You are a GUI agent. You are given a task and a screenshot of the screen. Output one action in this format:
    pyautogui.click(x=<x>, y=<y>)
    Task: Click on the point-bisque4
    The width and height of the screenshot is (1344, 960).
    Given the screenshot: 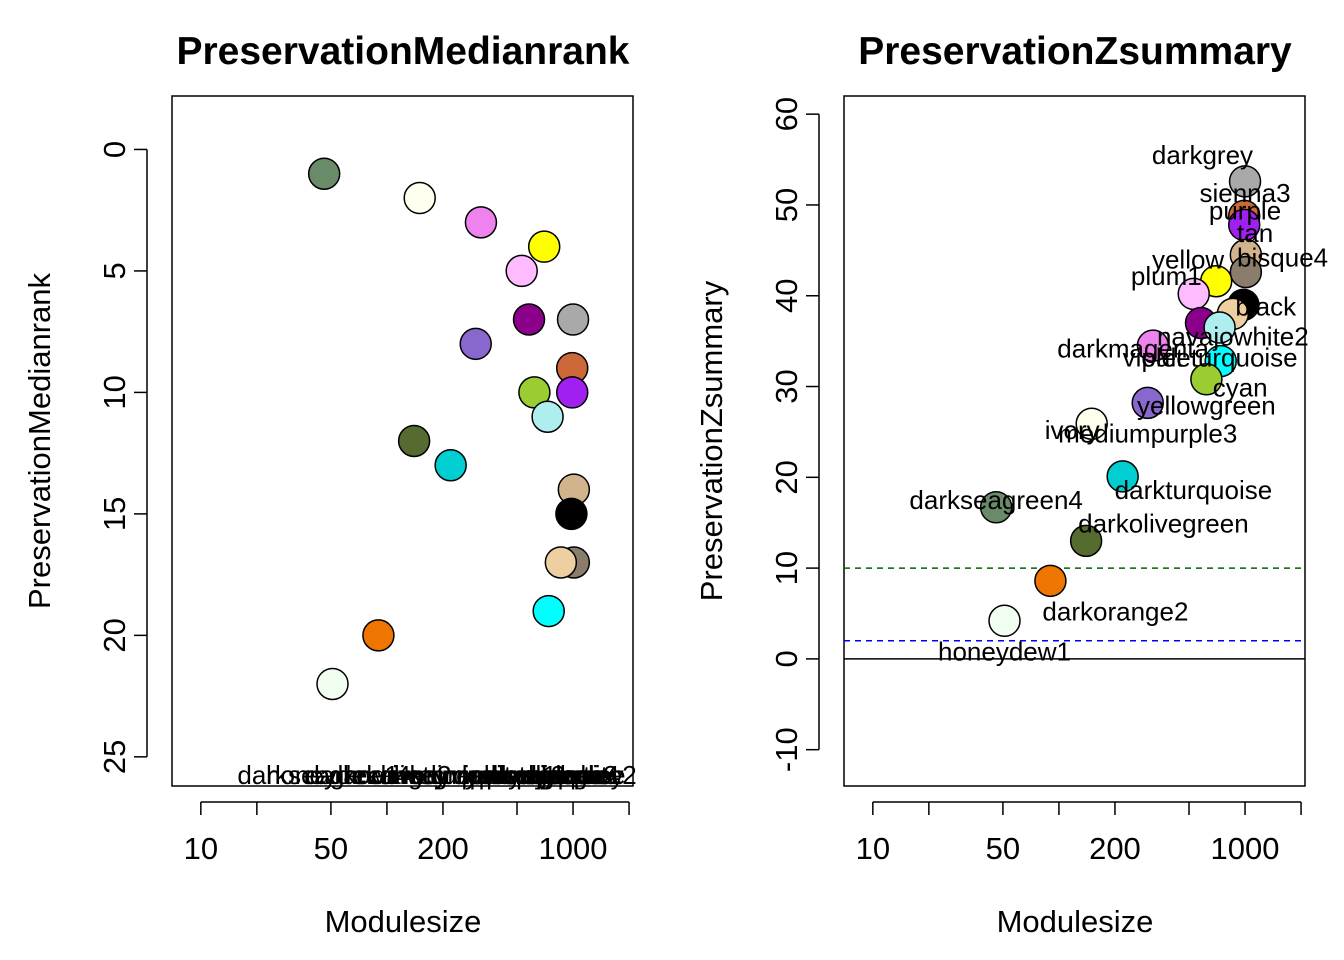 What is the action you would take?
    pyautogui.click(x=1246, y=272)
    